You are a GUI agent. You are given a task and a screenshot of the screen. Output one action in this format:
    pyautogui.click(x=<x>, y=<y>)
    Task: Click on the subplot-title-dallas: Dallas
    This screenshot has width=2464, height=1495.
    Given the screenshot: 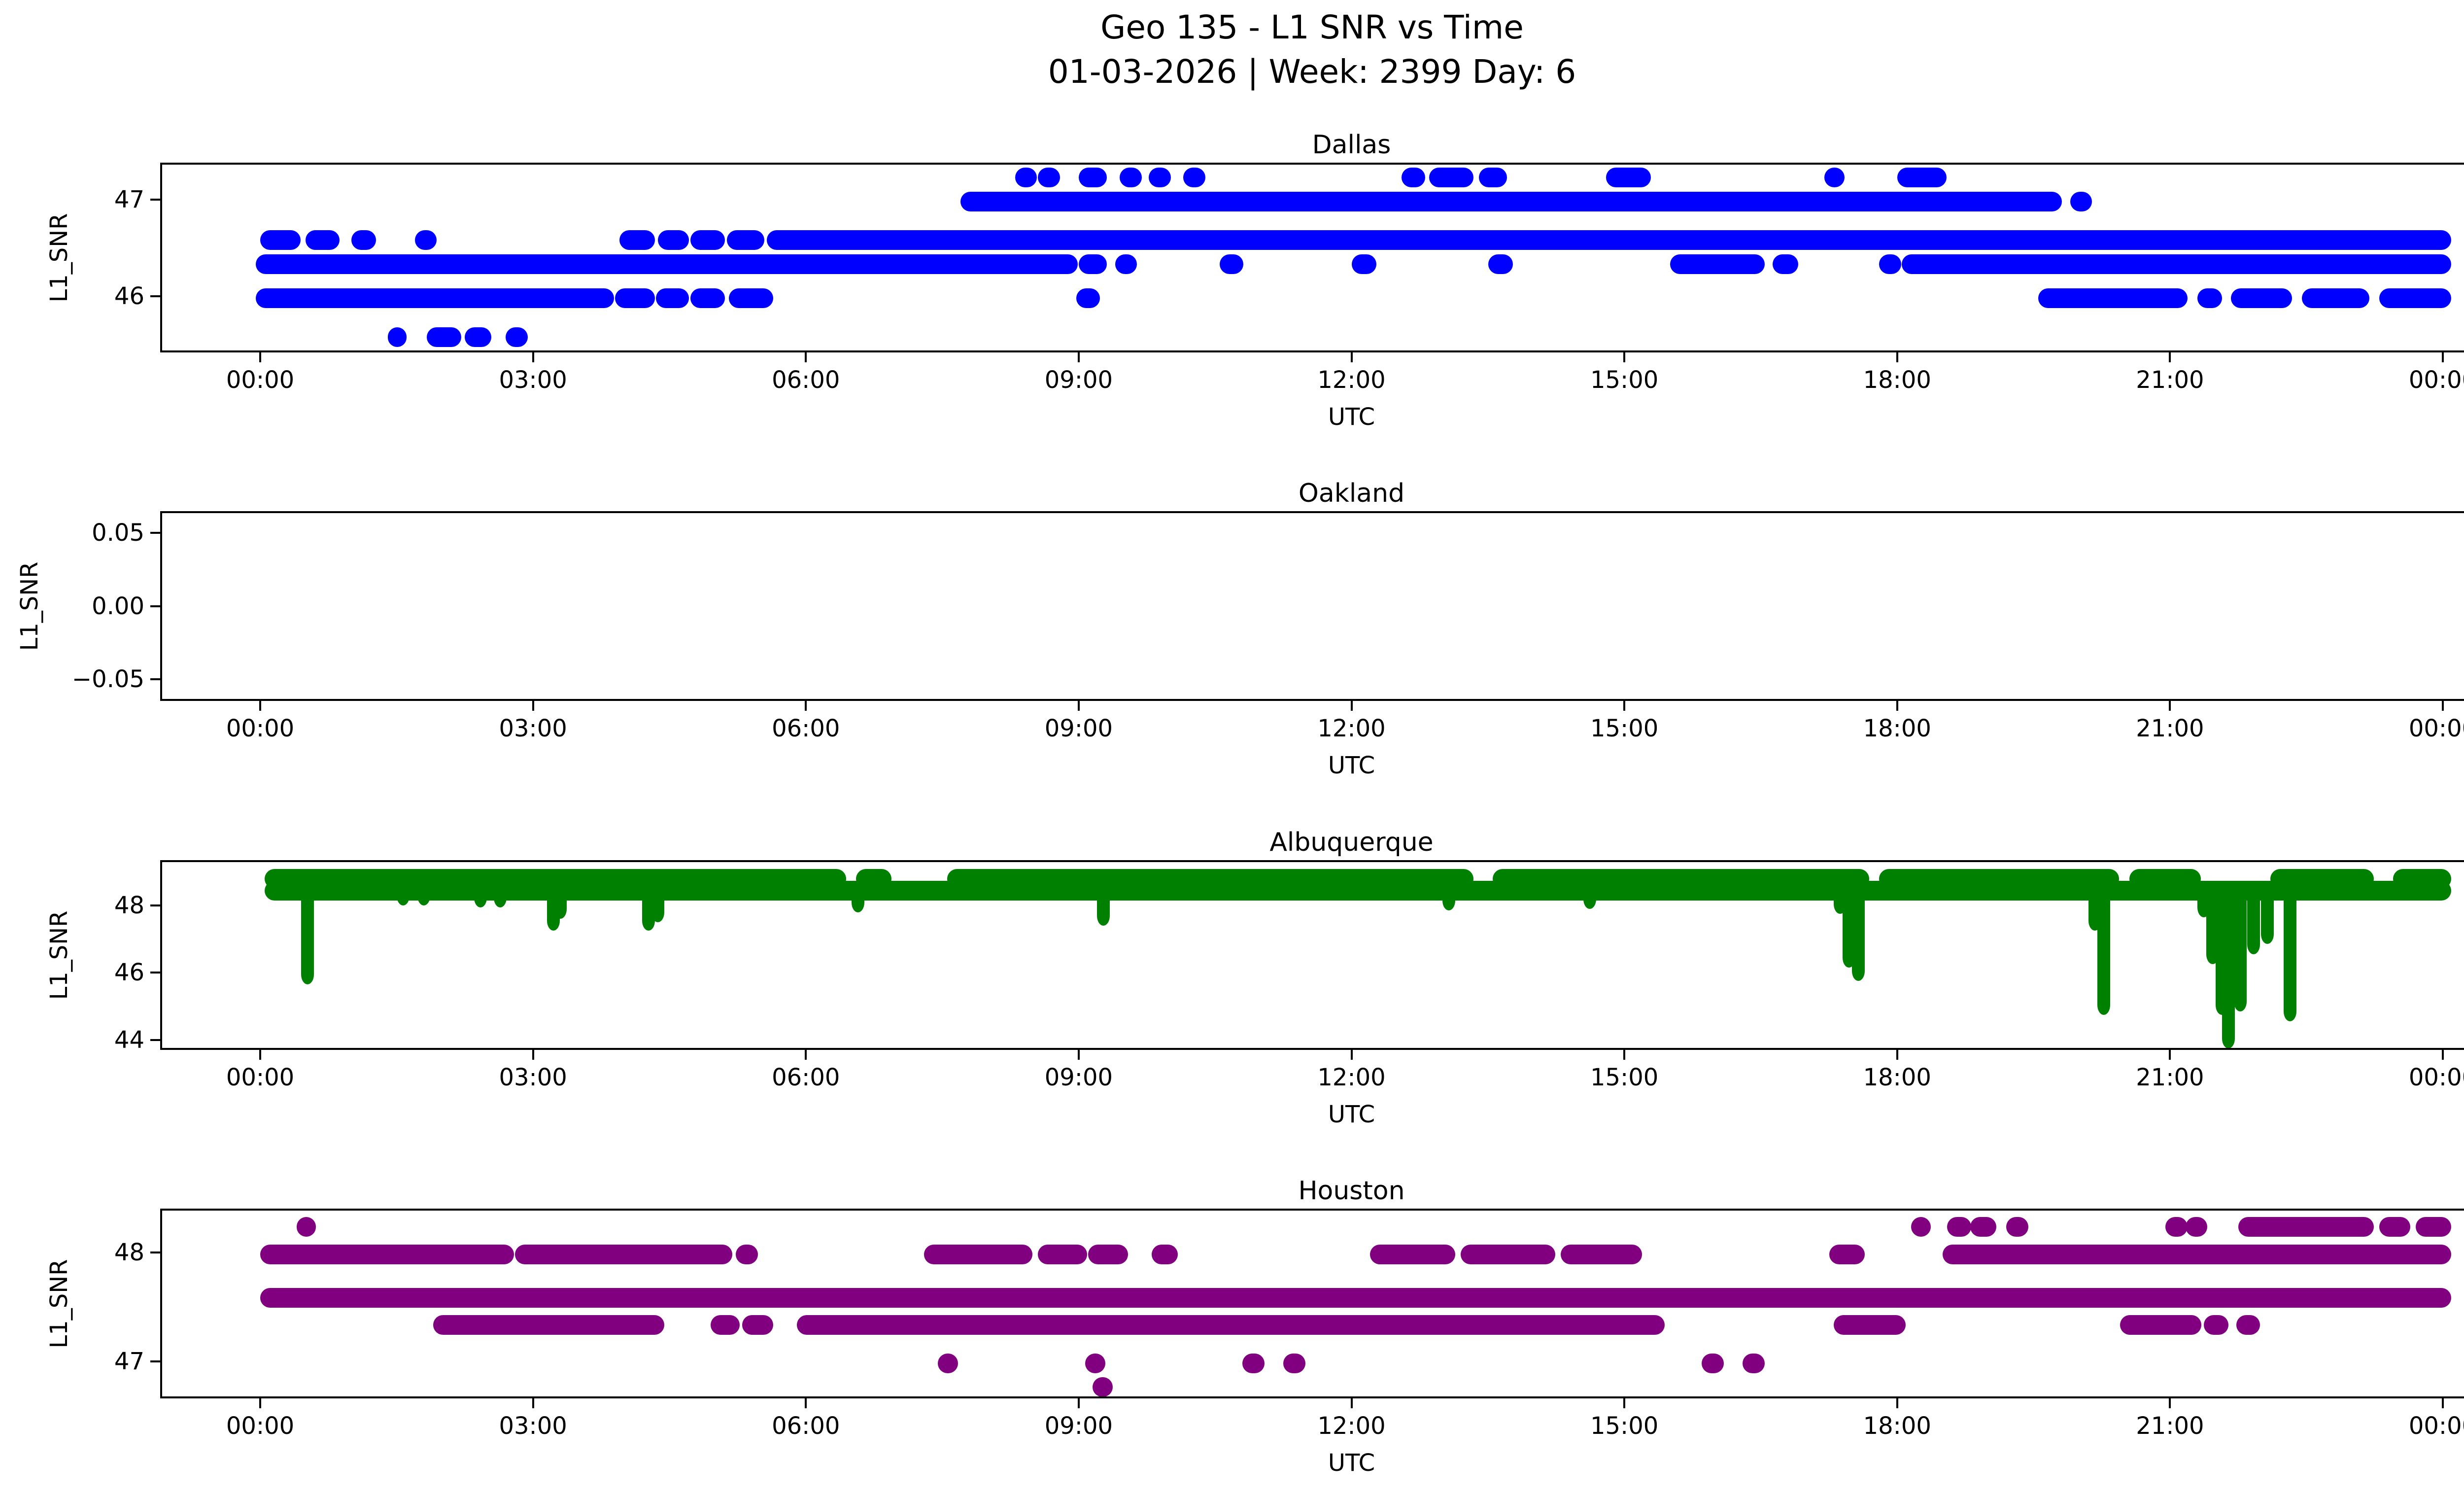 What is the action you would take?
    pyautogui.click(x=1351, y=145)
    